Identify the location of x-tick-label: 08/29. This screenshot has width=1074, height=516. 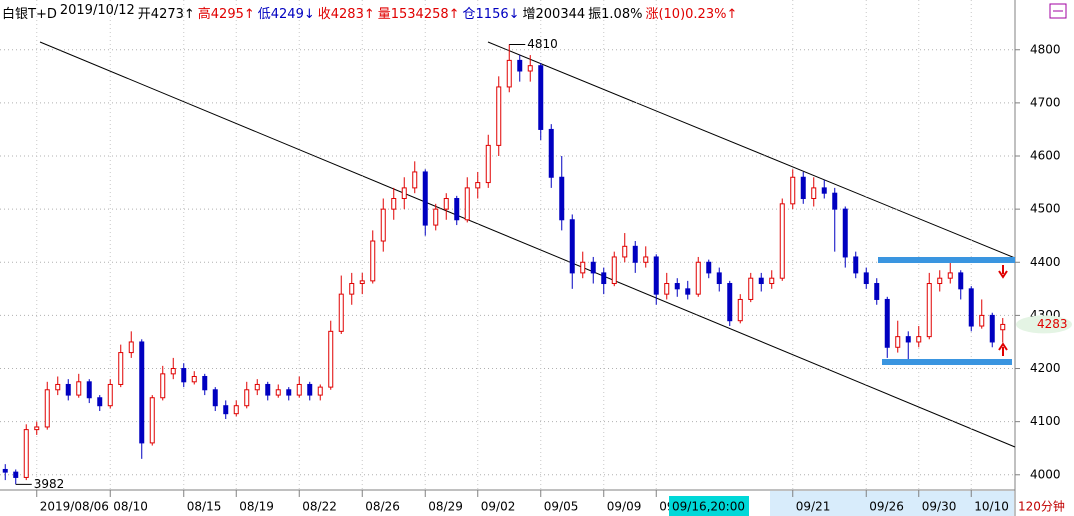
(445, 507).